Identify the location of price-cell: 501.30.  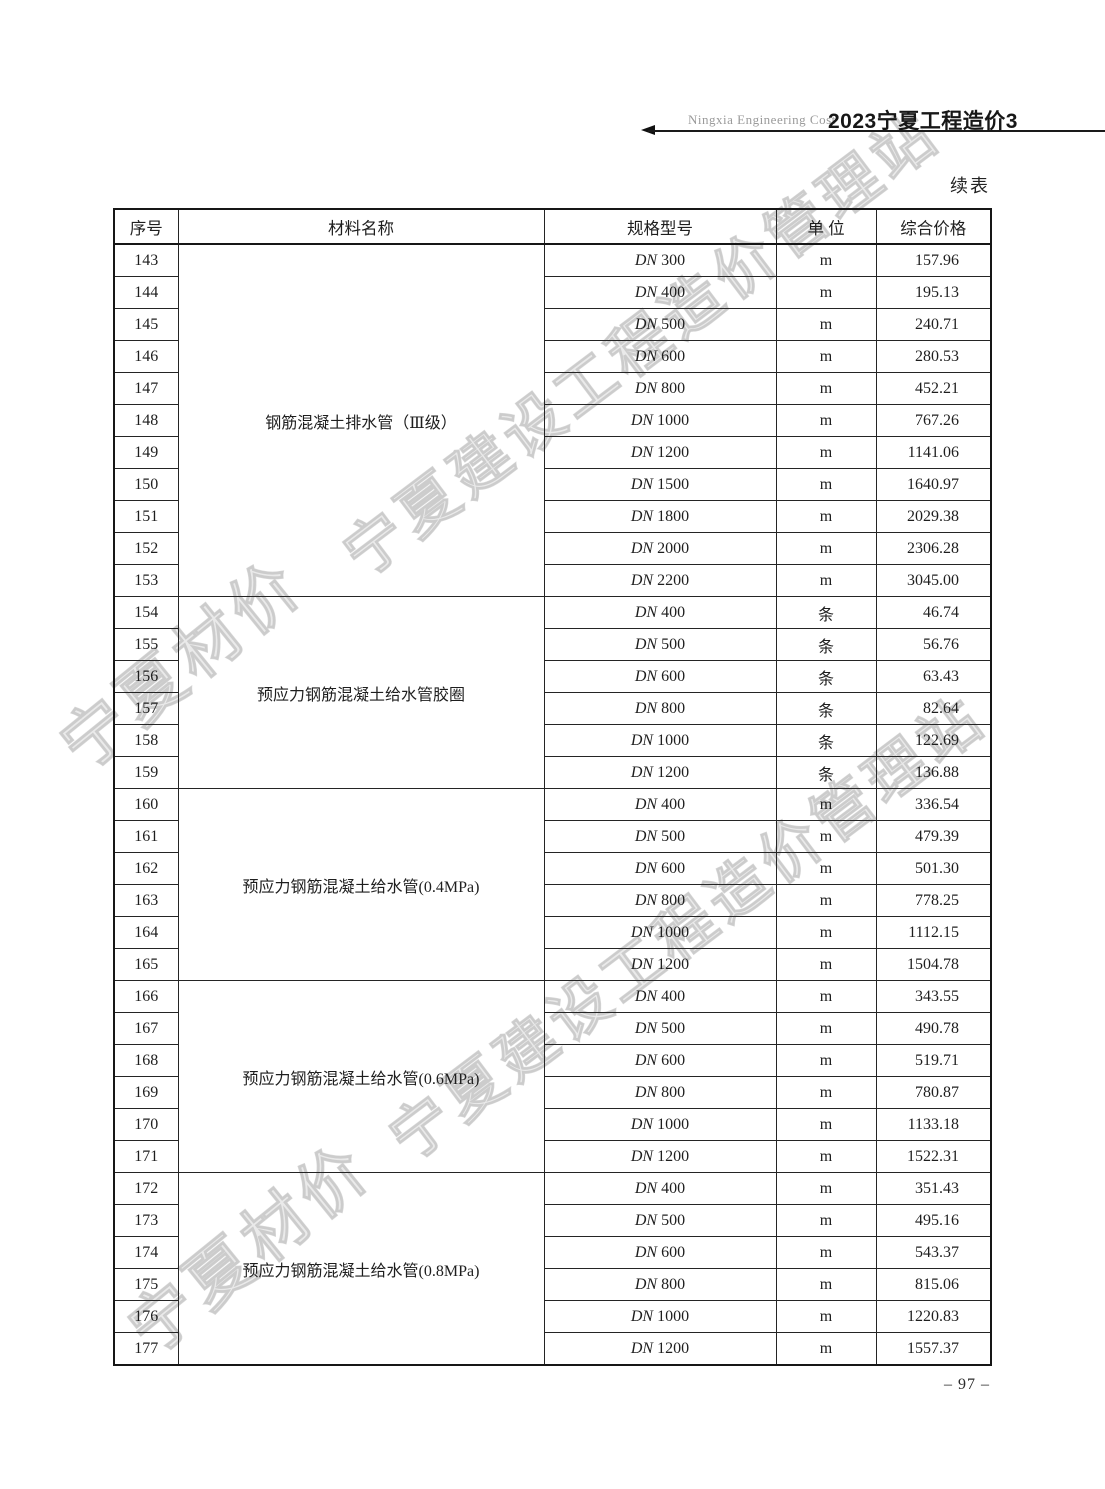
(933, 868).